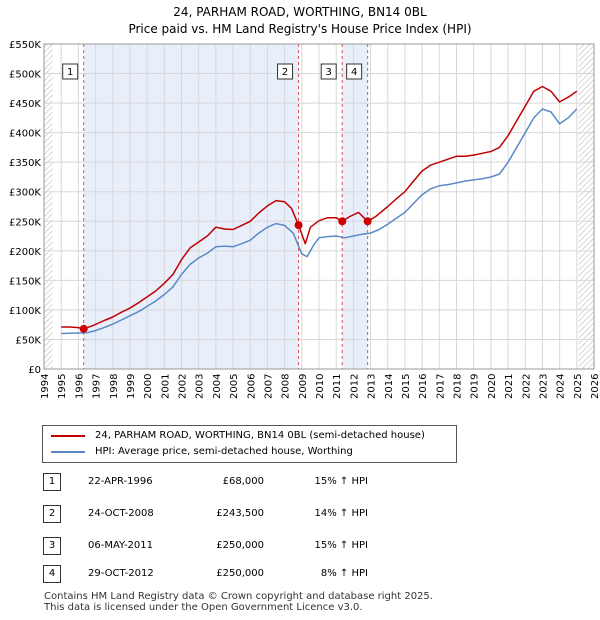  I want to click on x-tick-label: 2007, so click(268, 386).